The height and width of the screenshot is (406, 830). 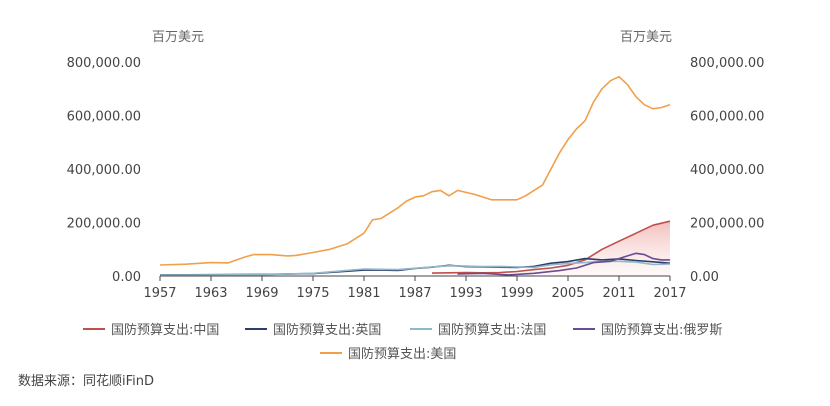 What do you see at coordinates (516, 293) in the screenshot?
I see `x-tick-label: 1999` at bounding box center [516, 293].